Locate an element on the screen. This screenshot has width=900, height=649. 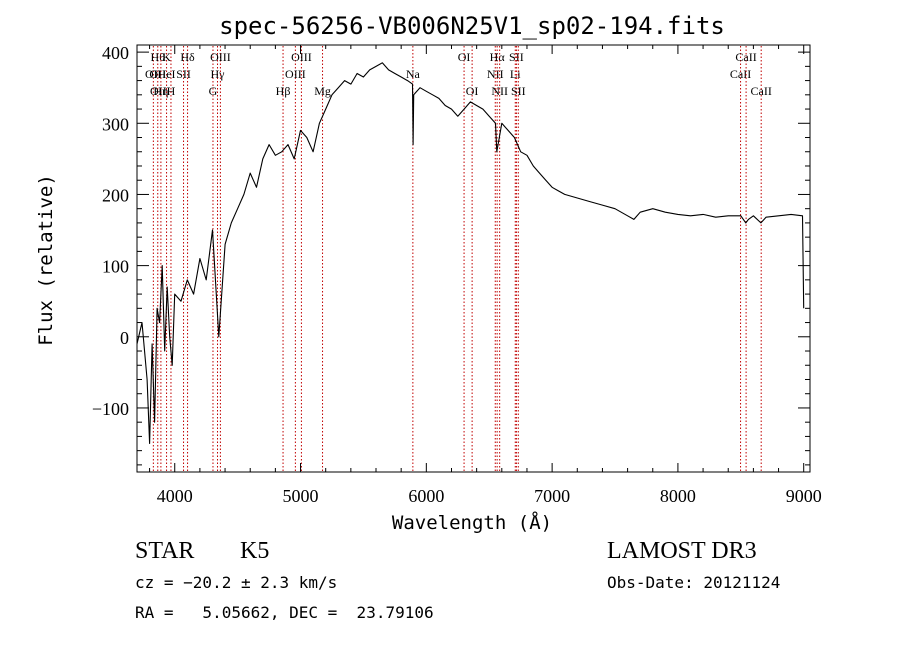
y-tick-label: 100 is located at coordinates (115, 267).